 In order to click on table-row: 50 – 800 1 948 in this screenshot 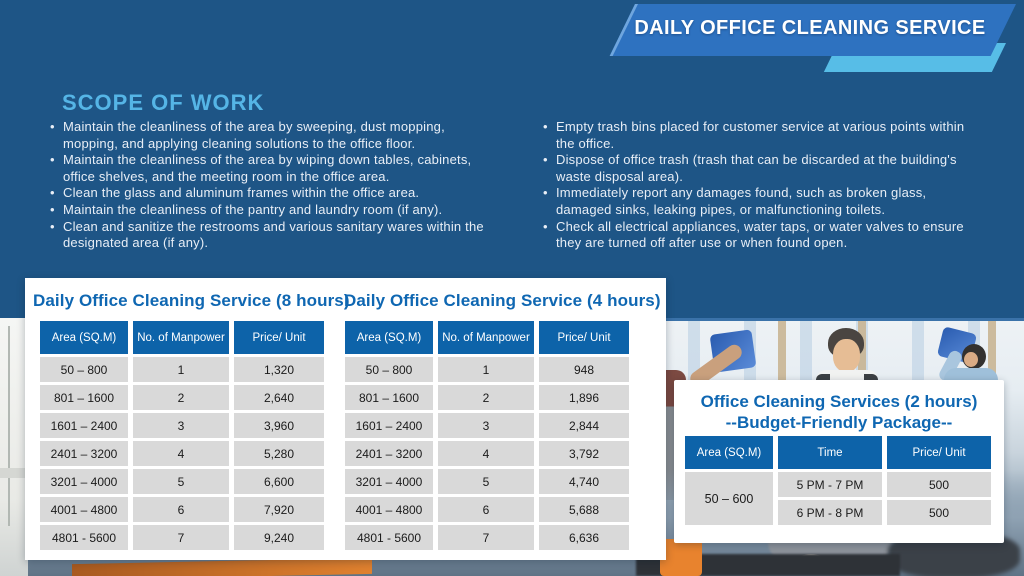, I will do `click(487, 369)`.